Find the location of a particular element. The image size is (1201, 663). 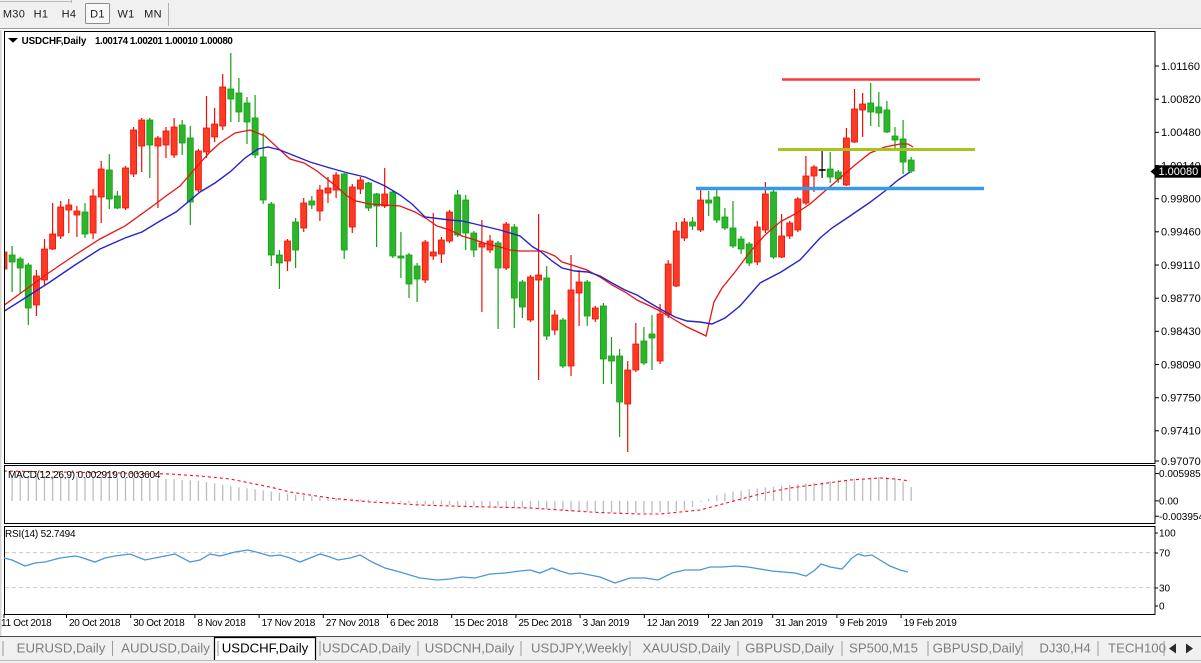

svg-text: USDJPY,Weekly is located at coordinates (579, 648).